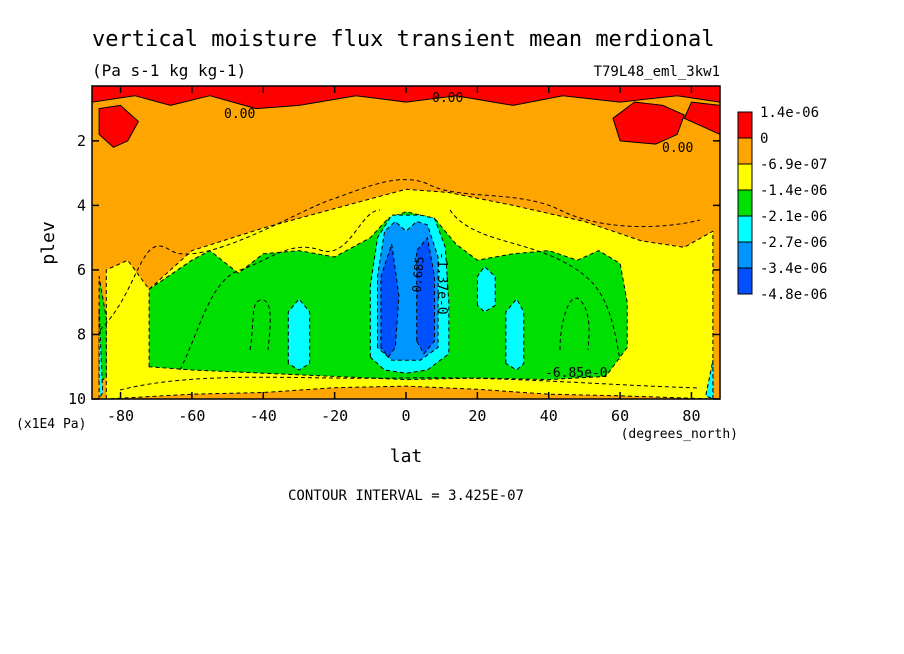 The width and height of the screenshot is (904, 654). What do you see at coordinates (406, 456) in the screenshot?
I see `x-axis-label: lat` at bounding box center [406, 456].